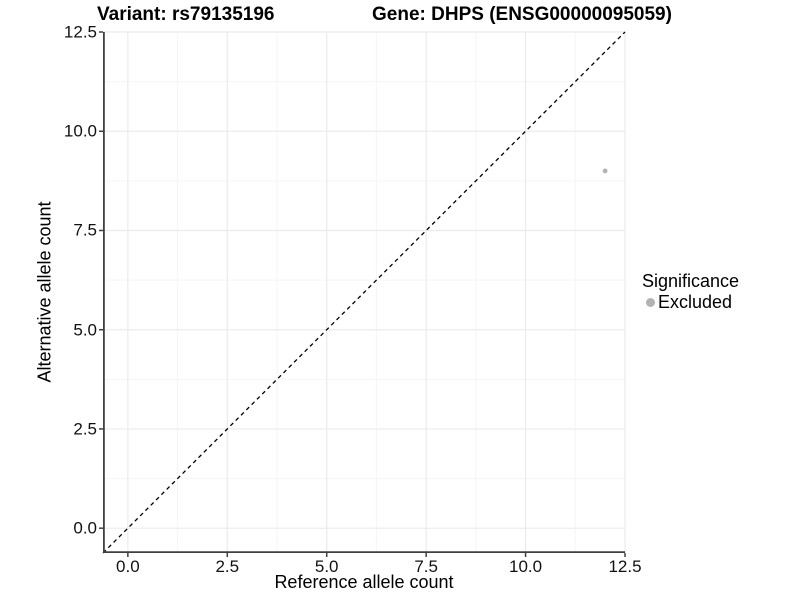 The image size is (800, 600). Describe the element at coordinates (44, 292) in the screenshot. I see `y-axis-title: Alternative allele count` at that location.